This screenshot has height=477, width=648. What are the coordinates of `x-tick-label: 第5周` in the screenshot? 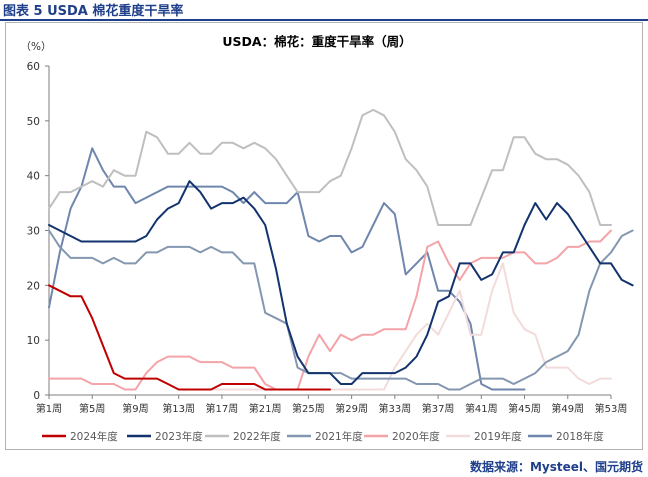 It's located at (92, 408).